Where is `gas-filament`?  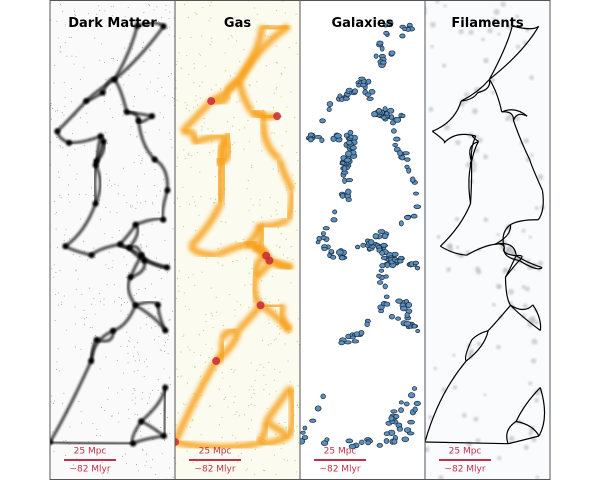
gas-filament is located at coordinates (271, 141).